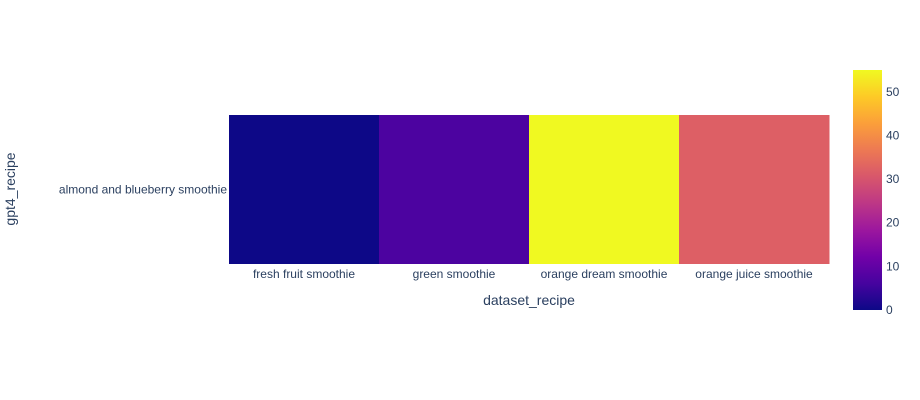 This screenshot has width=920, height=400. I want to click on colorbar-tick-label: 20, so click(893, 223).